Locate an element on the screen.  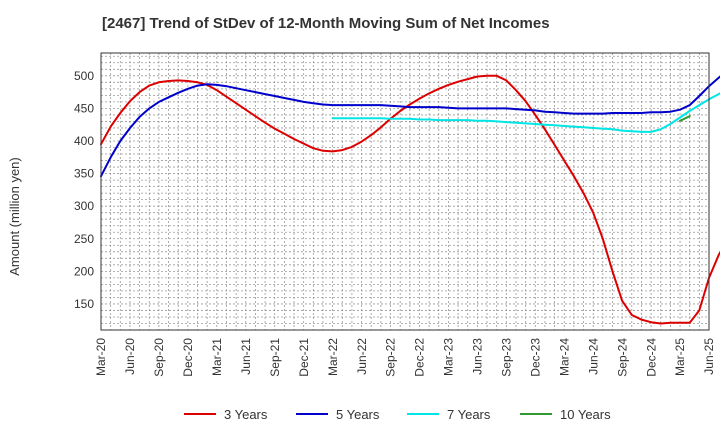
x-tick-label: Jun-21 is located at coordinates (246, 356).